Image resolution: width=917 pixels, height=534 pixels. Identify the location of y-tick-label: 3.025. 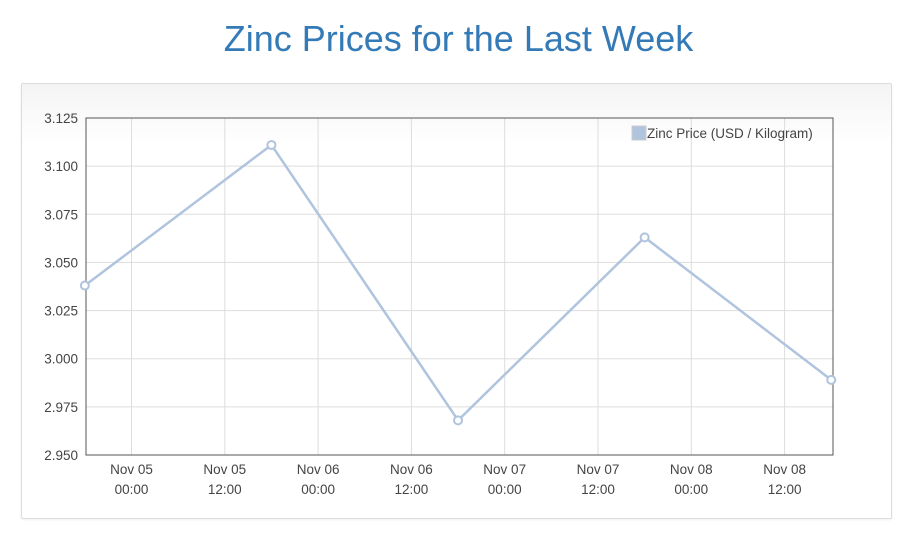
(61, 311).